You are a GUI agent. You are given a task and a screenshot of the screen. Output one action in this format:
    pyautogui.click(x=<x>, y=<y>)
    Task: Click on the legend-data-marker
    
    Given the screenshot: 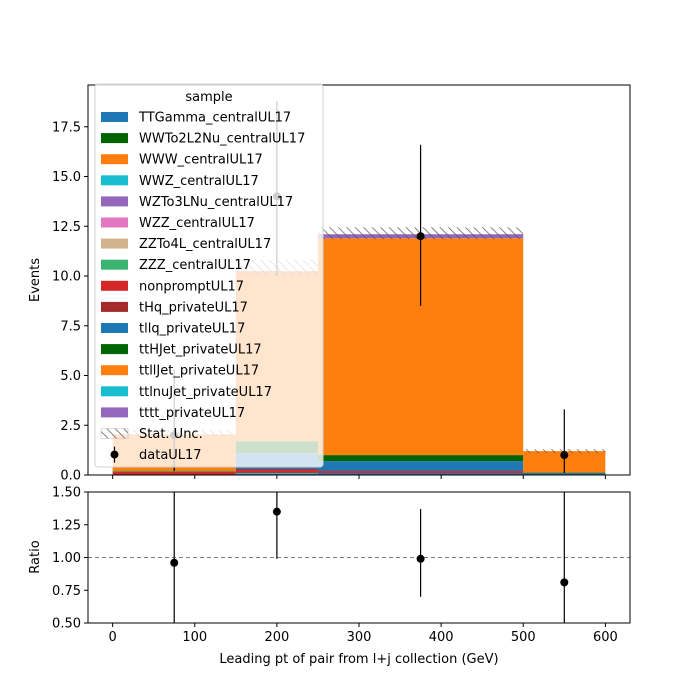 What is the action you would take?
    pyautogui.click(x=114, y=454)
    